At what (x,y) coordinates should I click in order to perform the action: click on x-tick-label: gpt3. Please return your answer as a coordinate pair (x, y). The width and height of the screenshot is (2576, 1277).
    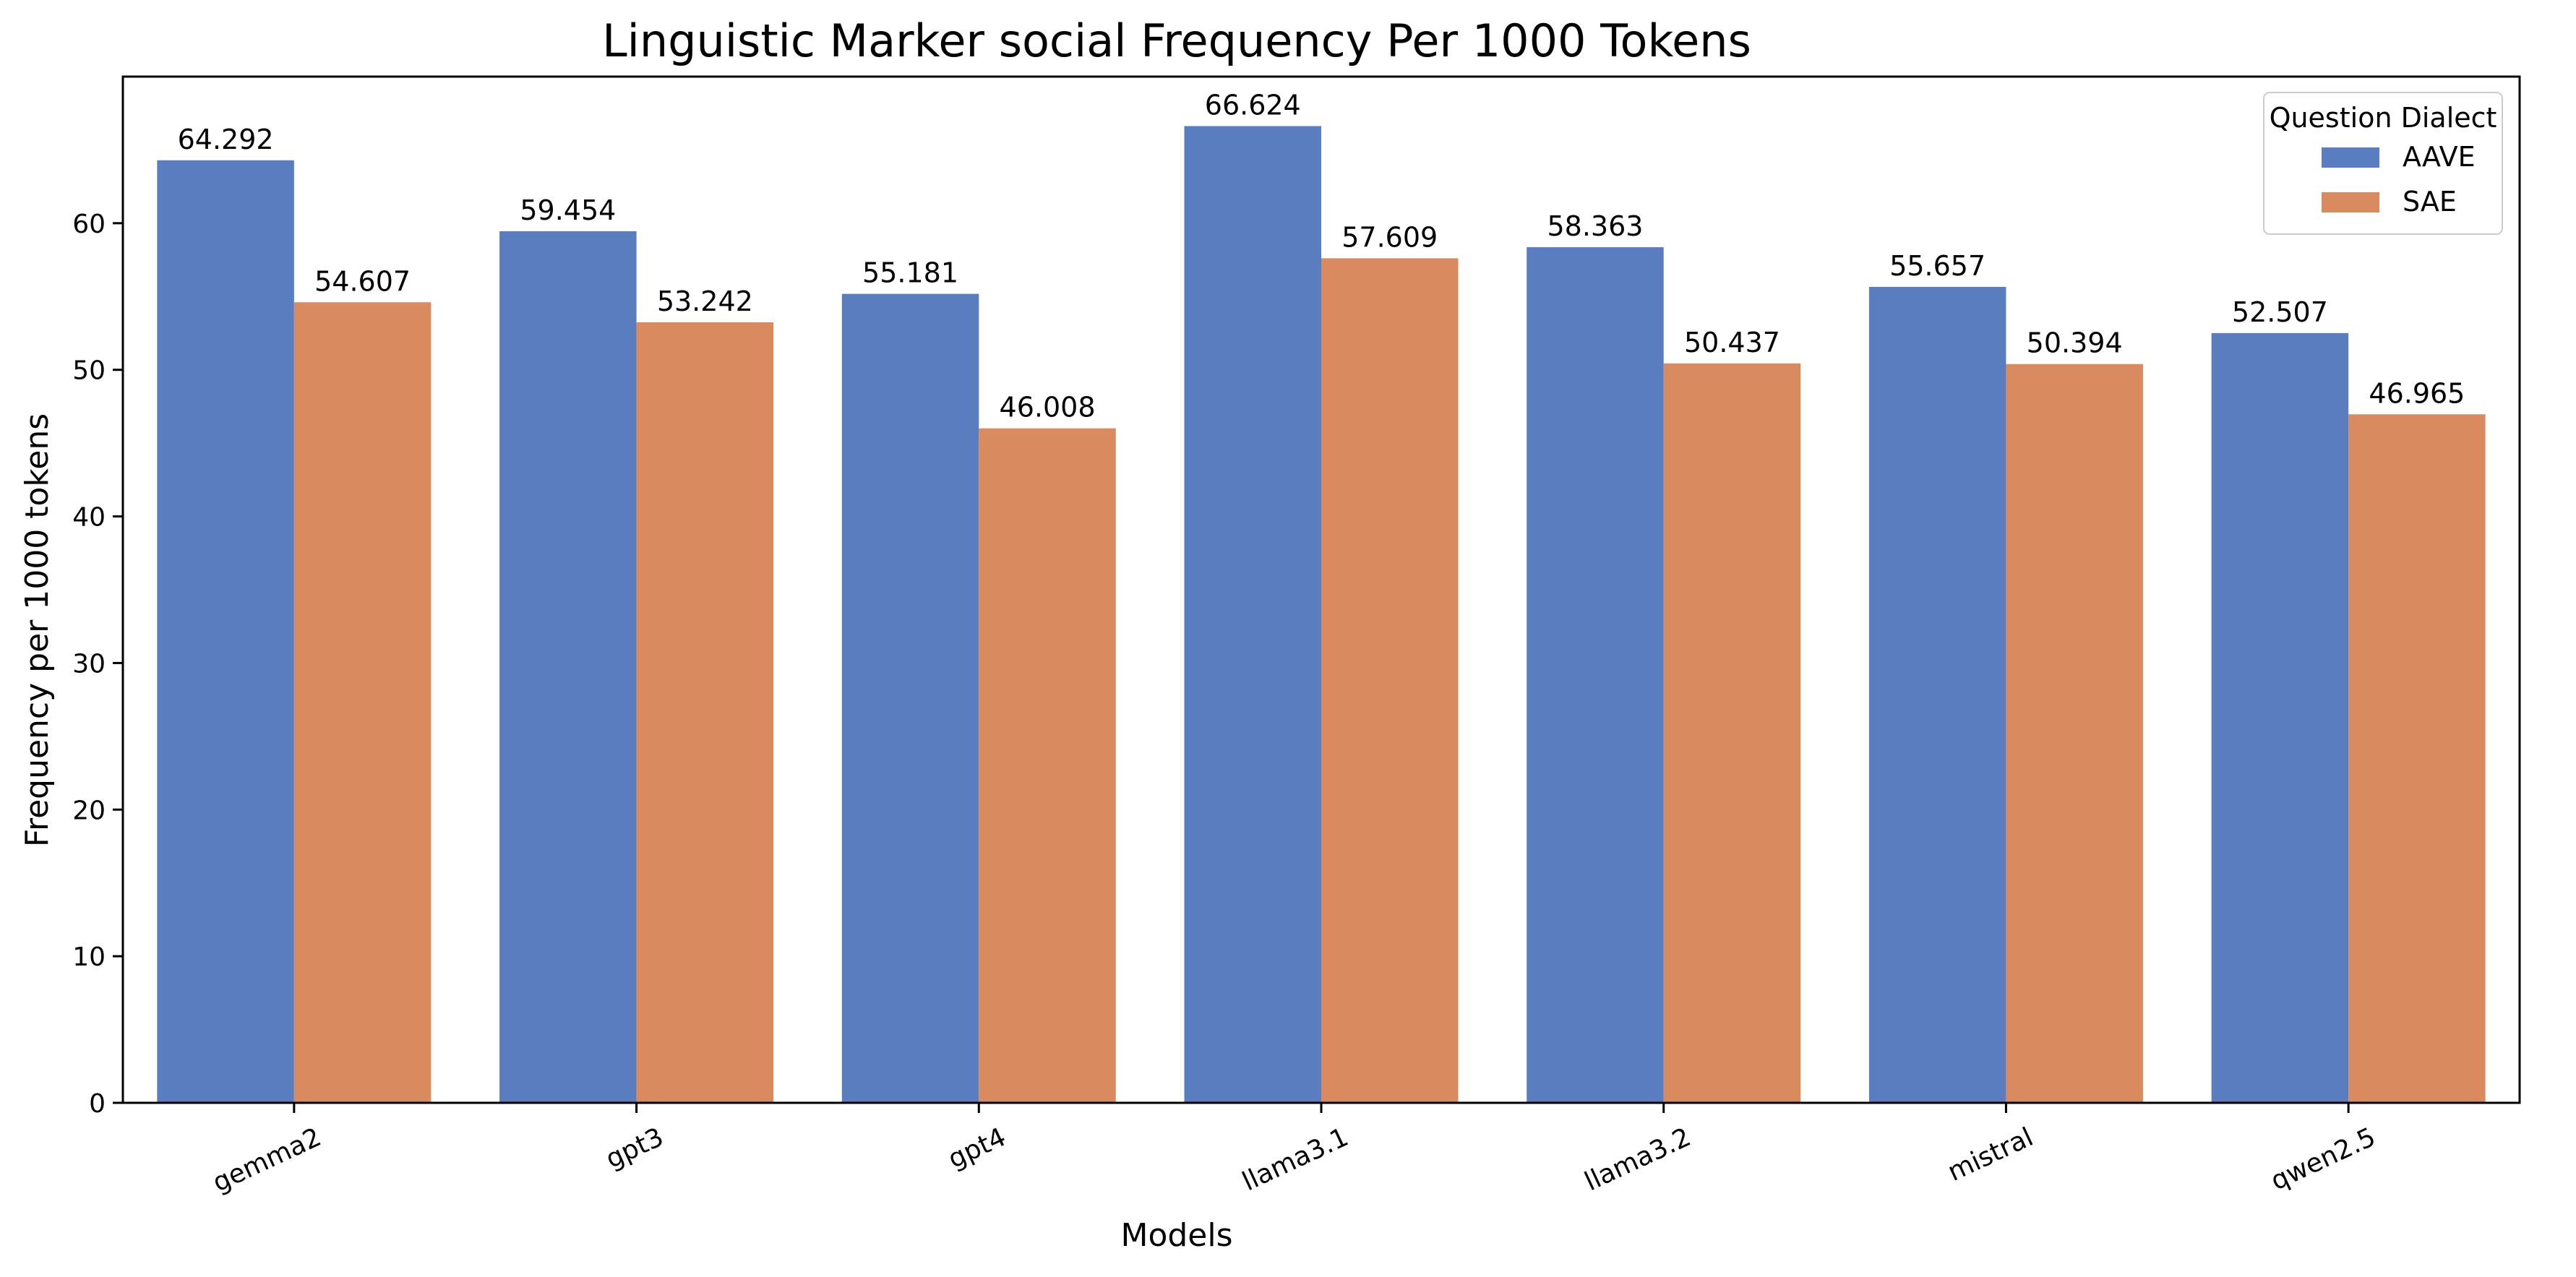
    Looking at the image, I should click on (634, 1148).